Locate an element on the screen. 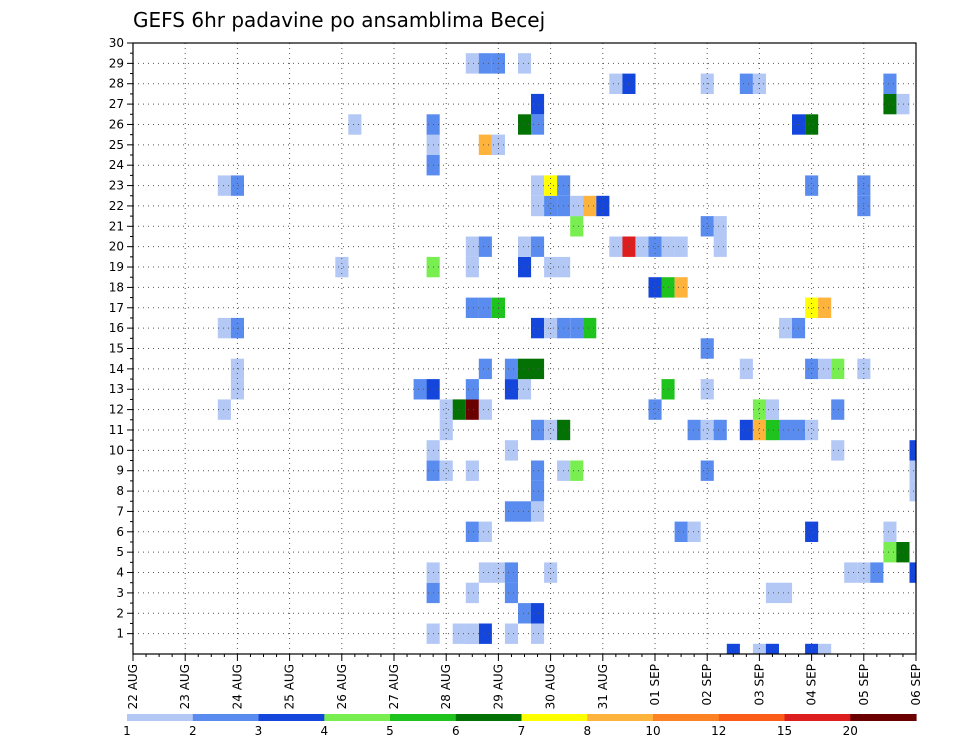 The width and height of the screenshot is (960, 742). y-tick-label: 5 is located at coordinates (120, 552).